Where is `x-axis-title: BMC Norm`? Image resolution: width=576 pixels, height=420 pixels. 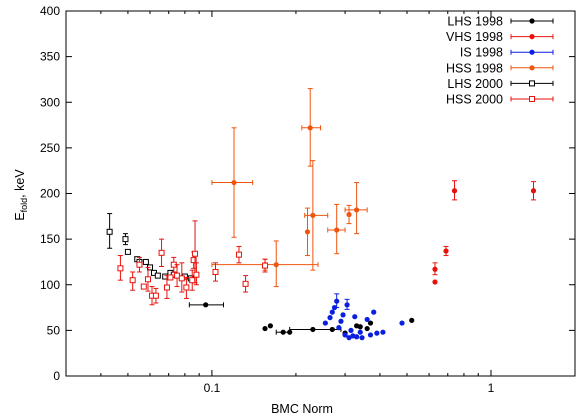 x-axis-title: BMC Norm is located at coordinates (302, 409).